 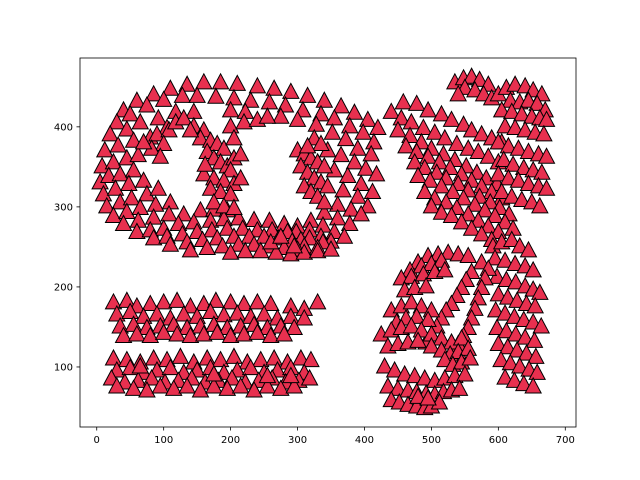 I want to click on x-tick-label: 400, so click(x=364, y=440).